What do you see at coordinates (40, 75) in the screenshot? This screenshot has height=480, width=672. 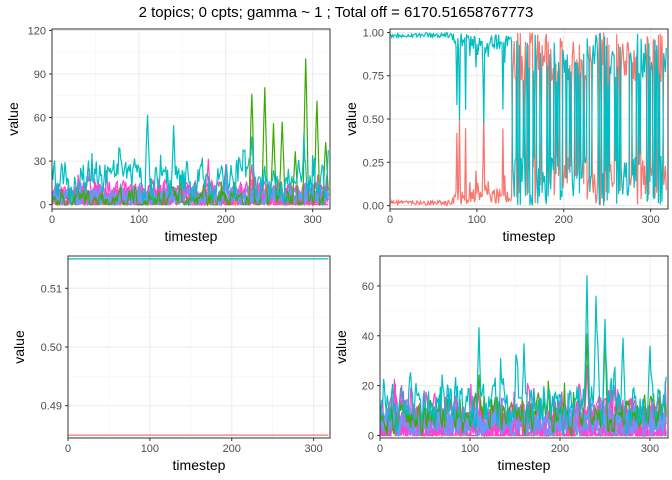 I see `y-tick-label: 90` at bounding box center [40, 75].